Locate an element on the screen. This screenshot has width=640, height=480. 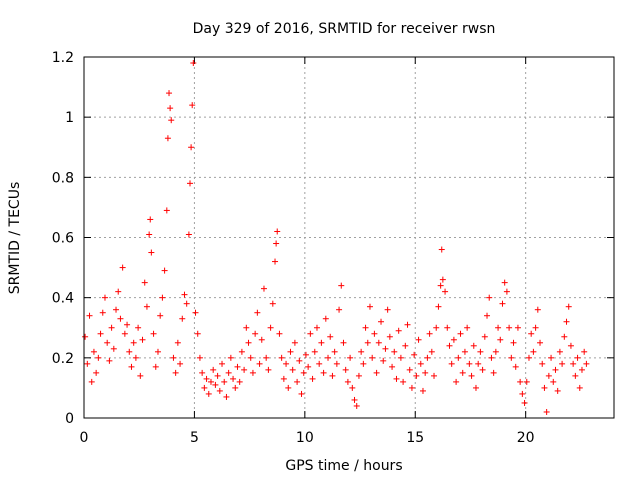
x-axis-label: GPS time / hours is located at coordinates (343, 466).